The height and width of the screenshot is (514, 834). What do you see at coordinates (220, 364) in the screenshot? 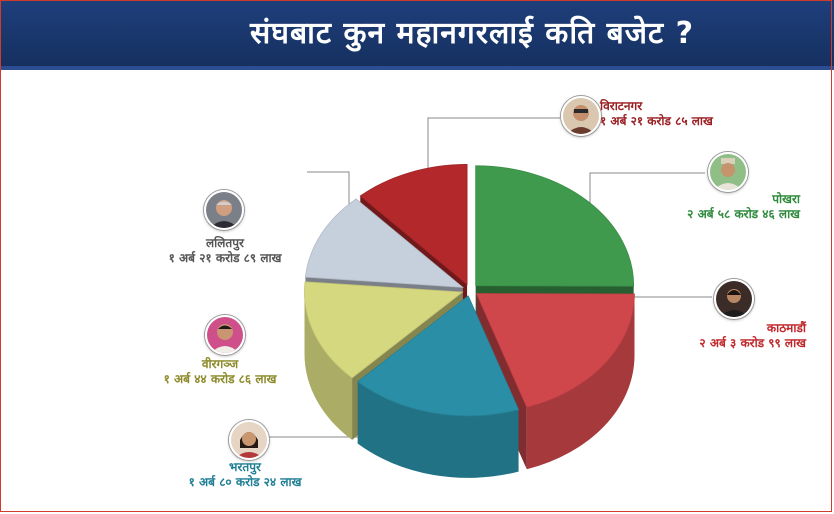
I see `label-birgunj-city: वीरगञ्ज` at bounding box center [220, 364].